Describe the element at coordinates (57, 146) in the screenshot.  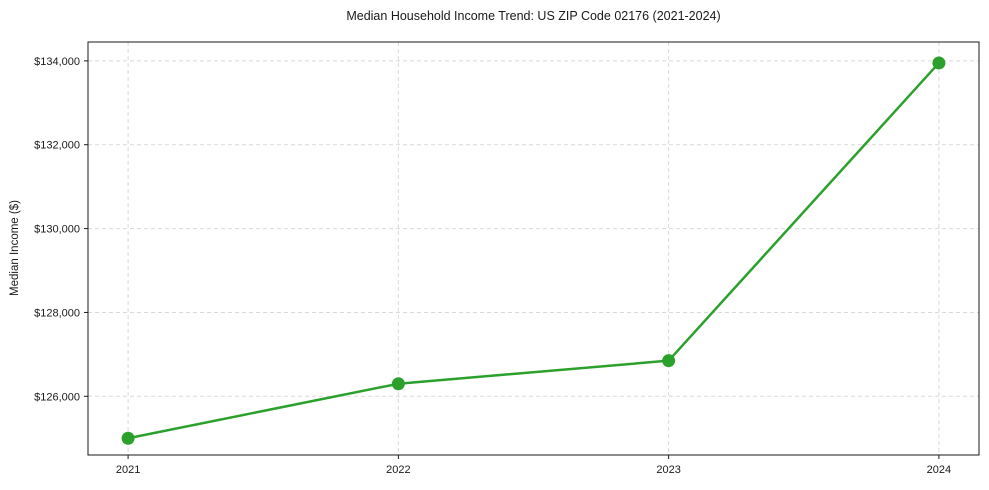
I see `y-tick-label: $132,000` at that location.